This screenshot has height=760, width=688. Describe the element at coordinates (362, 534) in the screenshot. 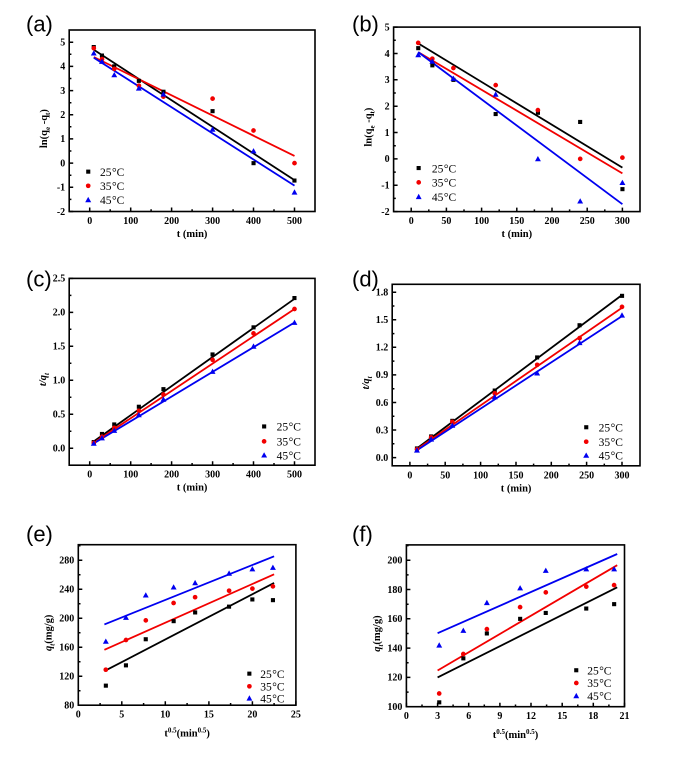

I see `svg-text: (f)` at that location.